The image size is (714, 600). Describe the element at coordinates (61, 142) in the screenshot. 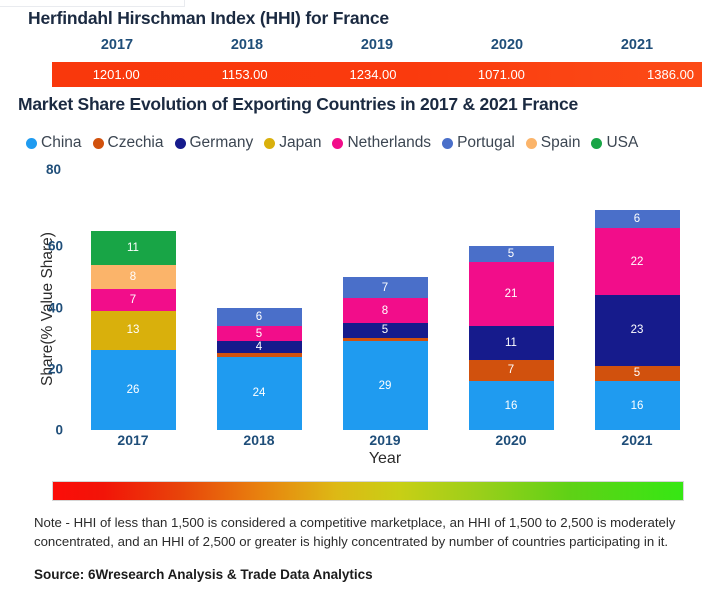

I see `legend-item-label: China` at that location.